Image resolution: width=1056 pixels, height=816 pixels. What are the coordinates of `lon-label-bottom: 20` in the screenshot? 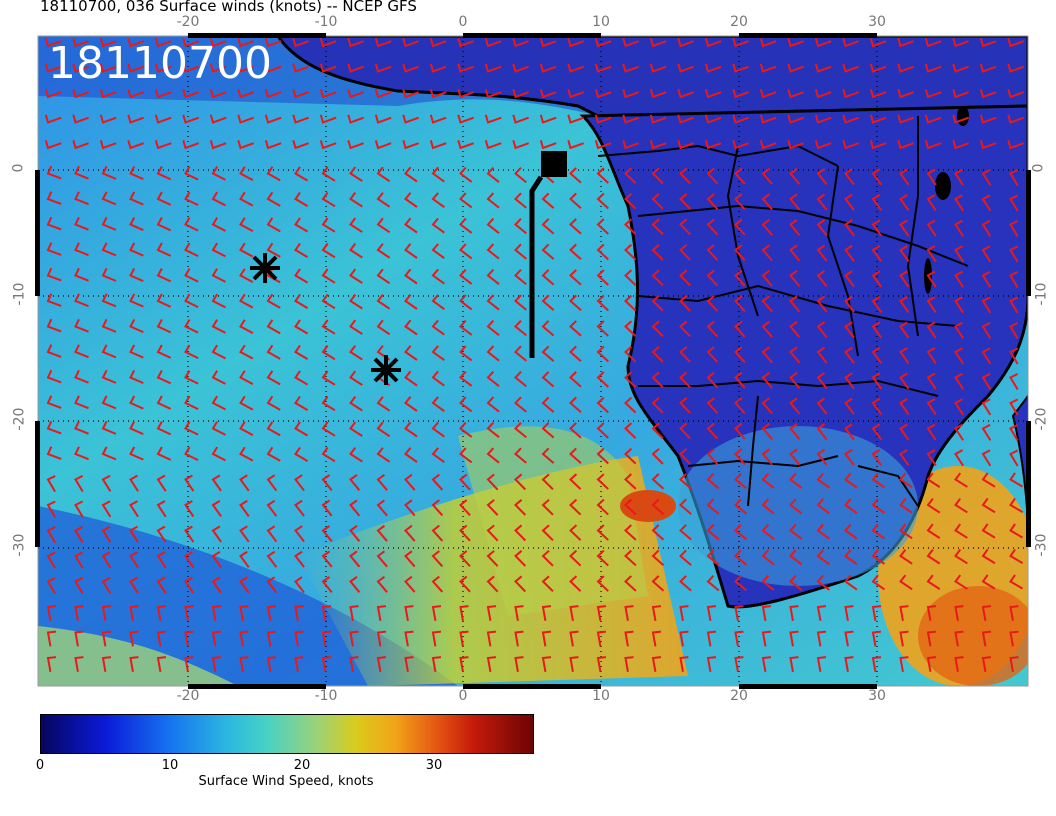 It's located at (739, 696).